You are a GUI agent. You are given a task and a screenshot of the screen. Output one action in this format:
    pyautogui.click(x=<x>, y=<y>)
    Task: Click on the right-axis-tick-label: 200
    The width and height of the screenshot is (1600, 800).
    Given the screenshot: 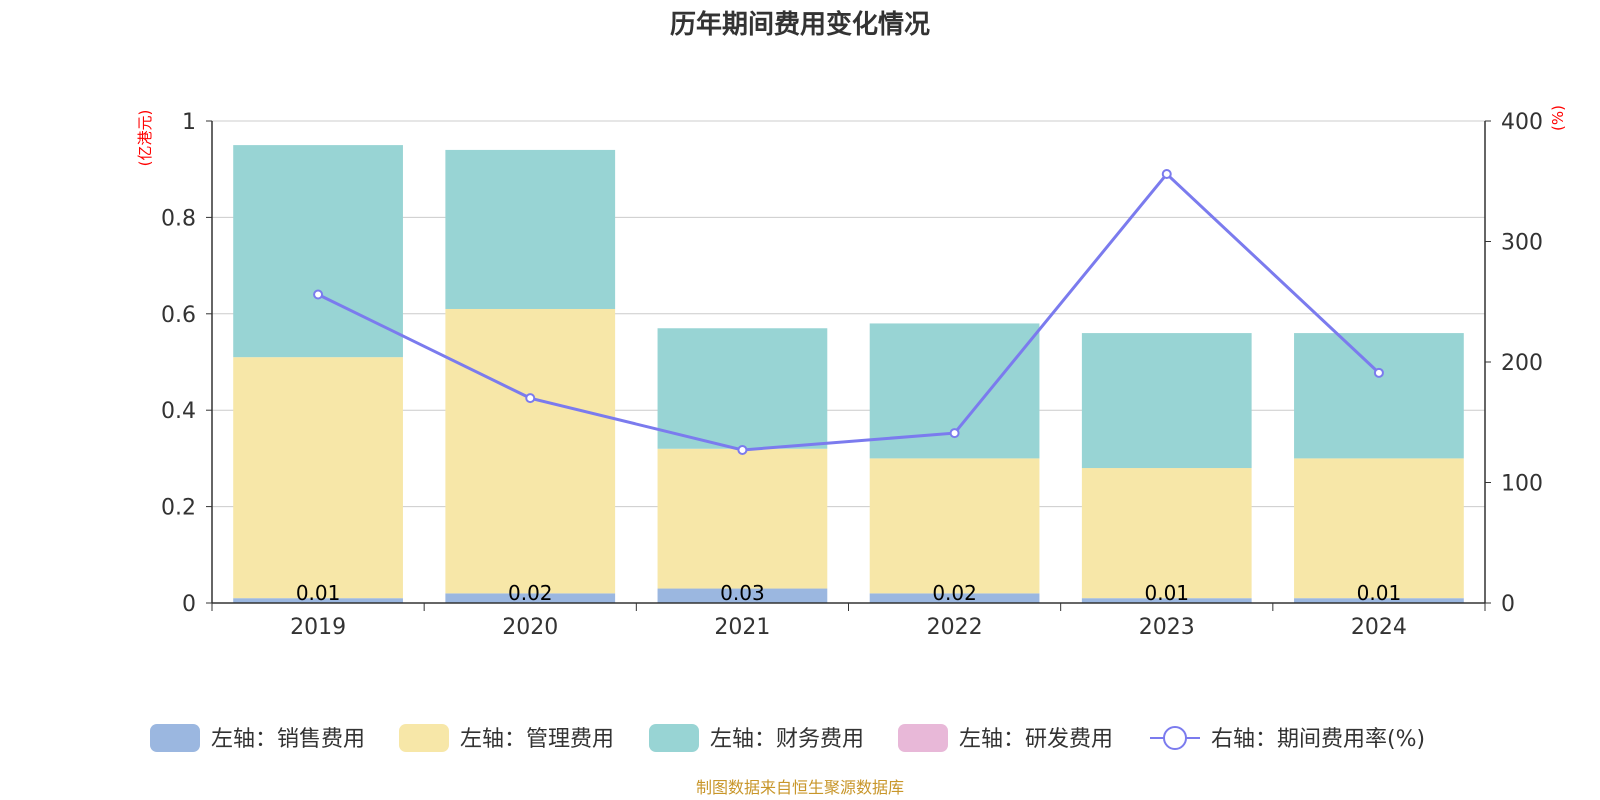 What is the action you would take?
    pyautogui.click(x=1522, y=363)
    